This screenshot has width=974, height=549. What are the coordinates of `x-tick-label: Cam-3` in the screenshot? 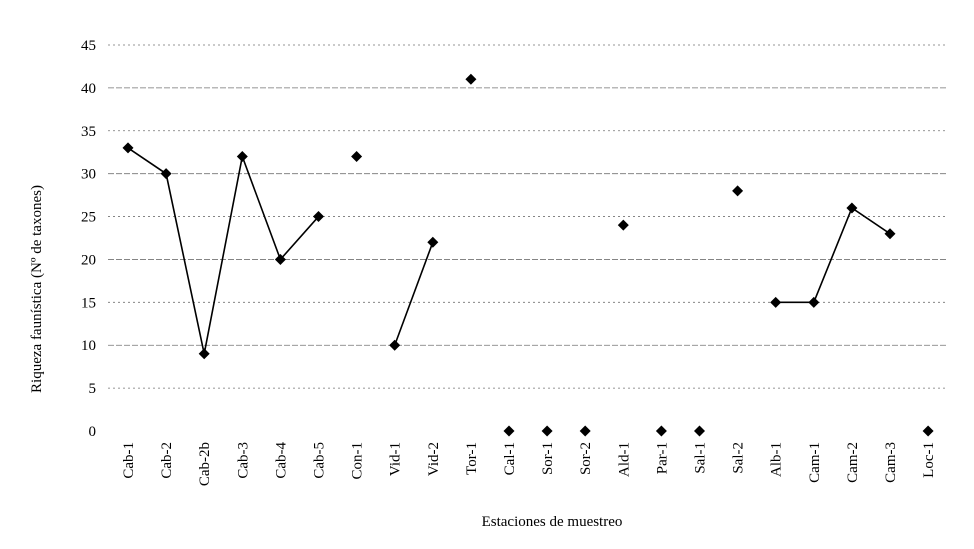 It's located at (891, 462).